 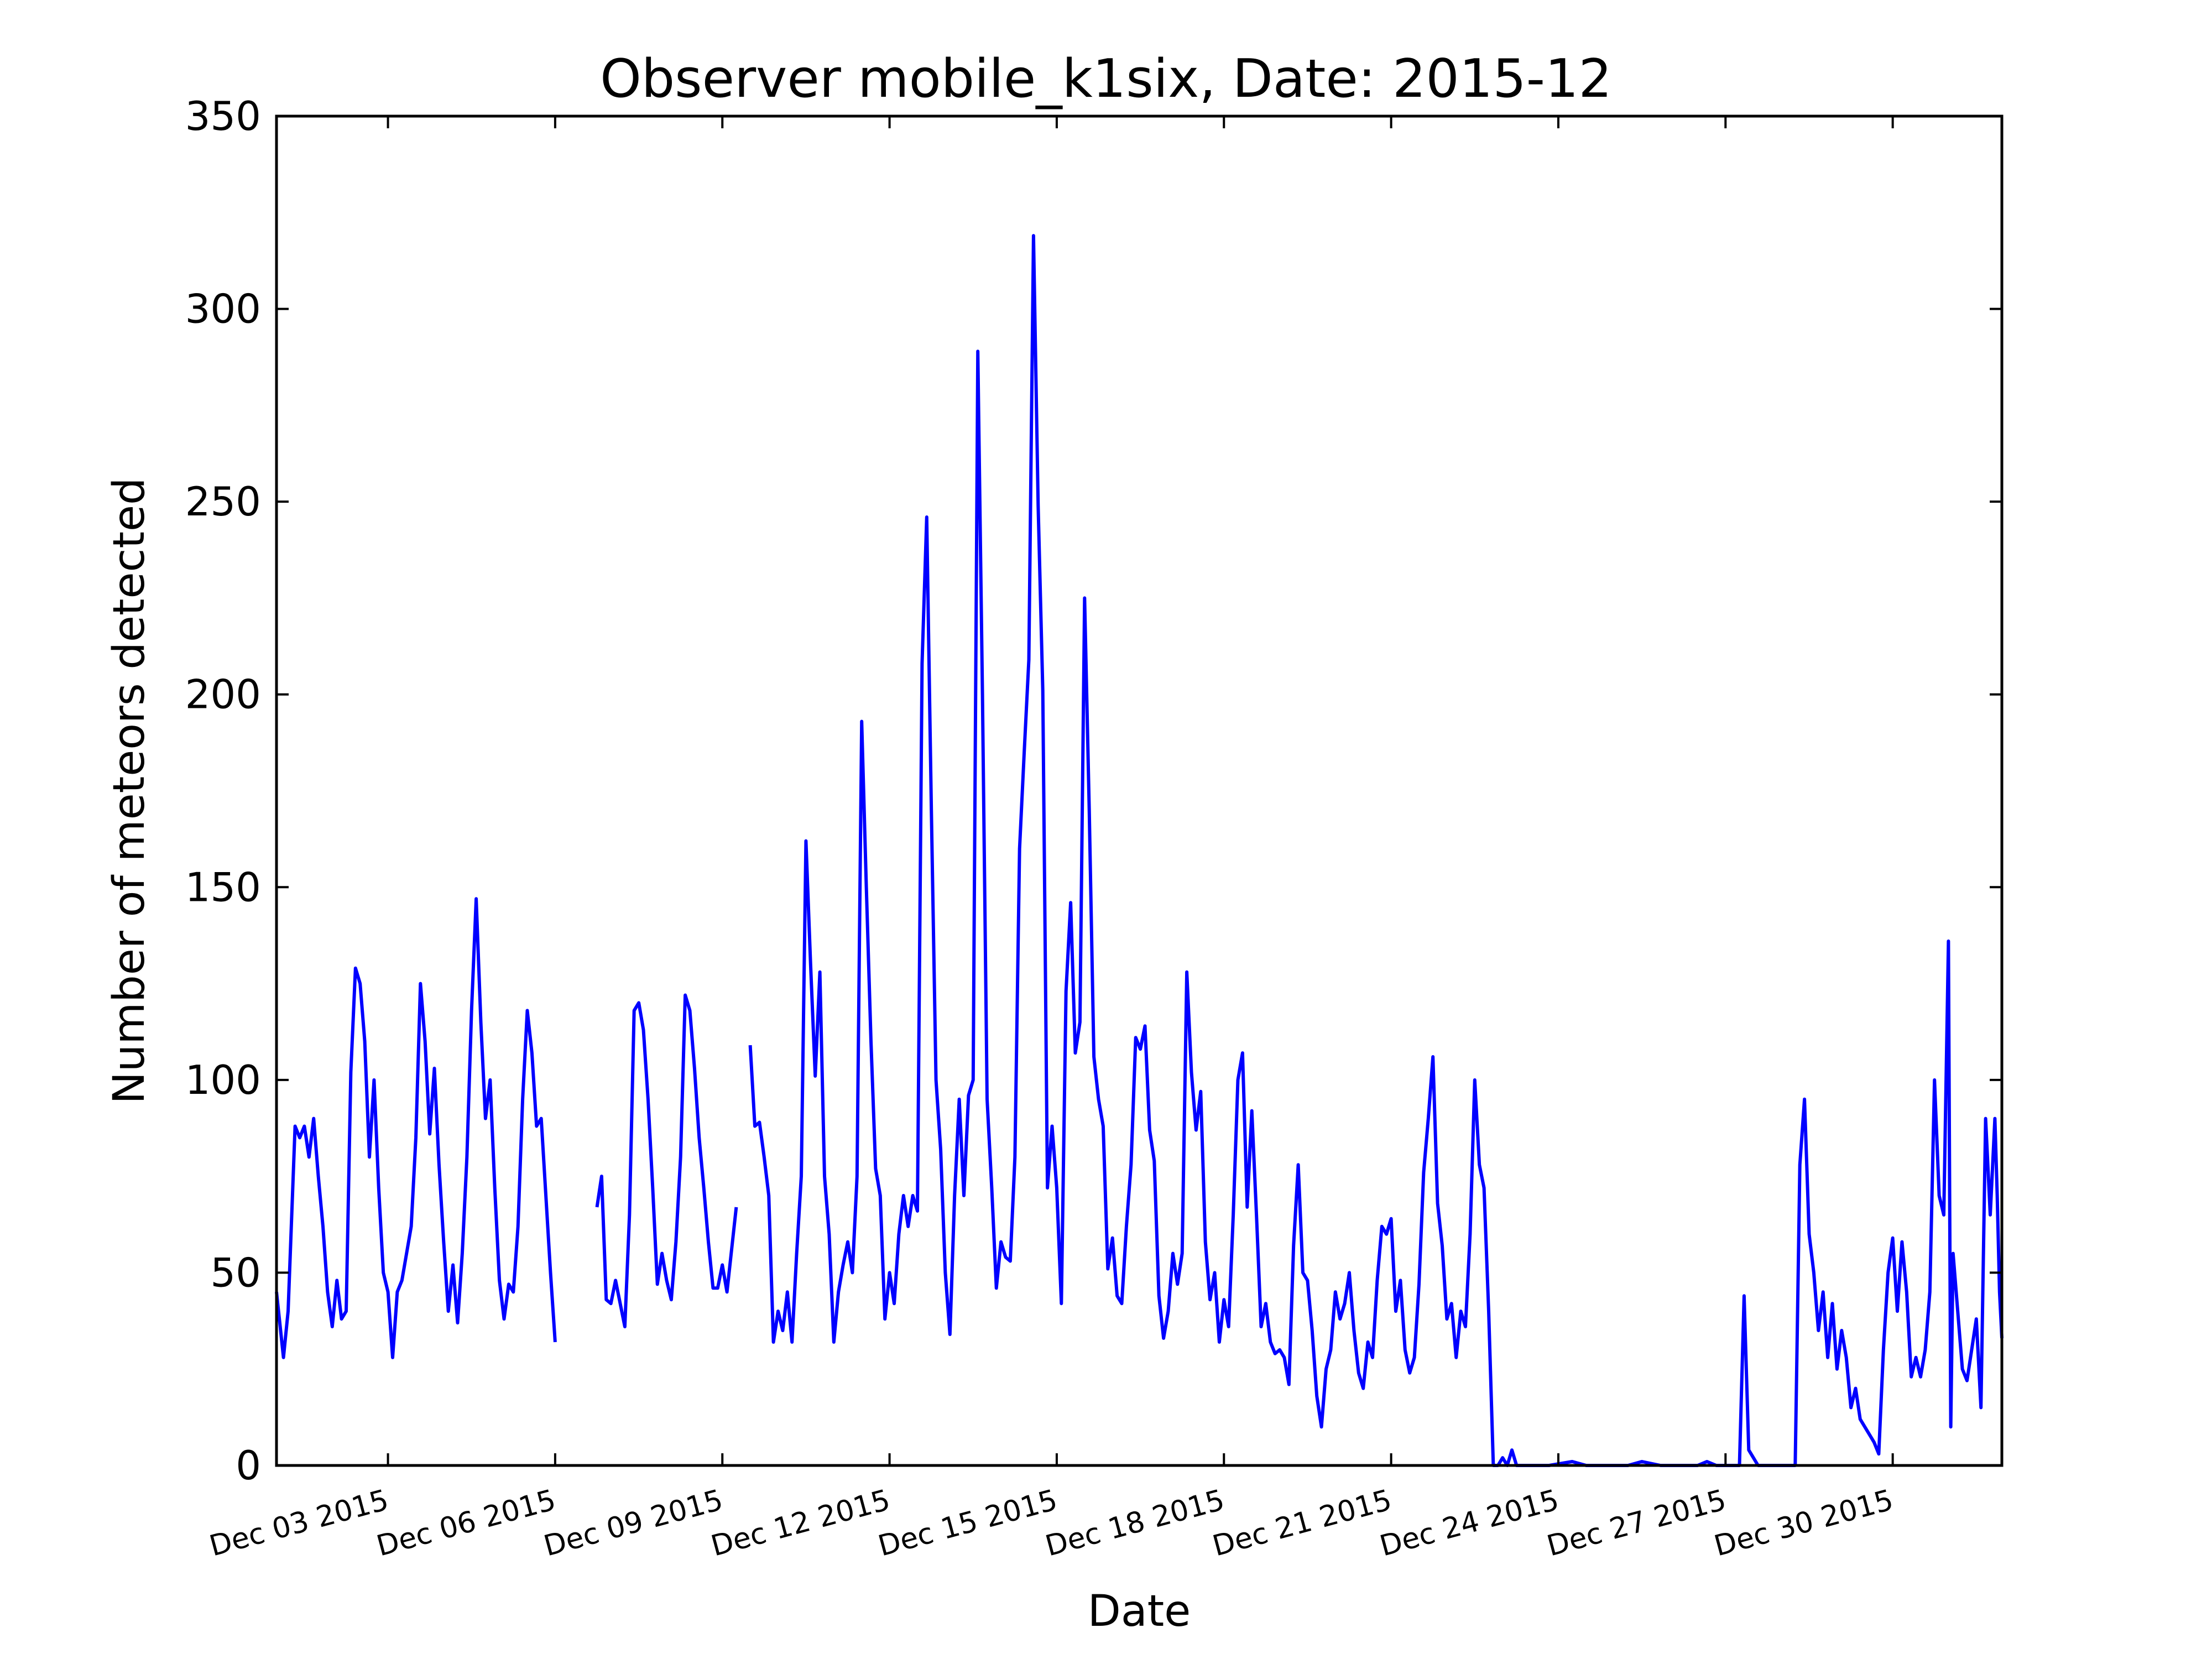 I want to click on x-tick-label: Dec 09 2015, so click(x=633, y=1524).